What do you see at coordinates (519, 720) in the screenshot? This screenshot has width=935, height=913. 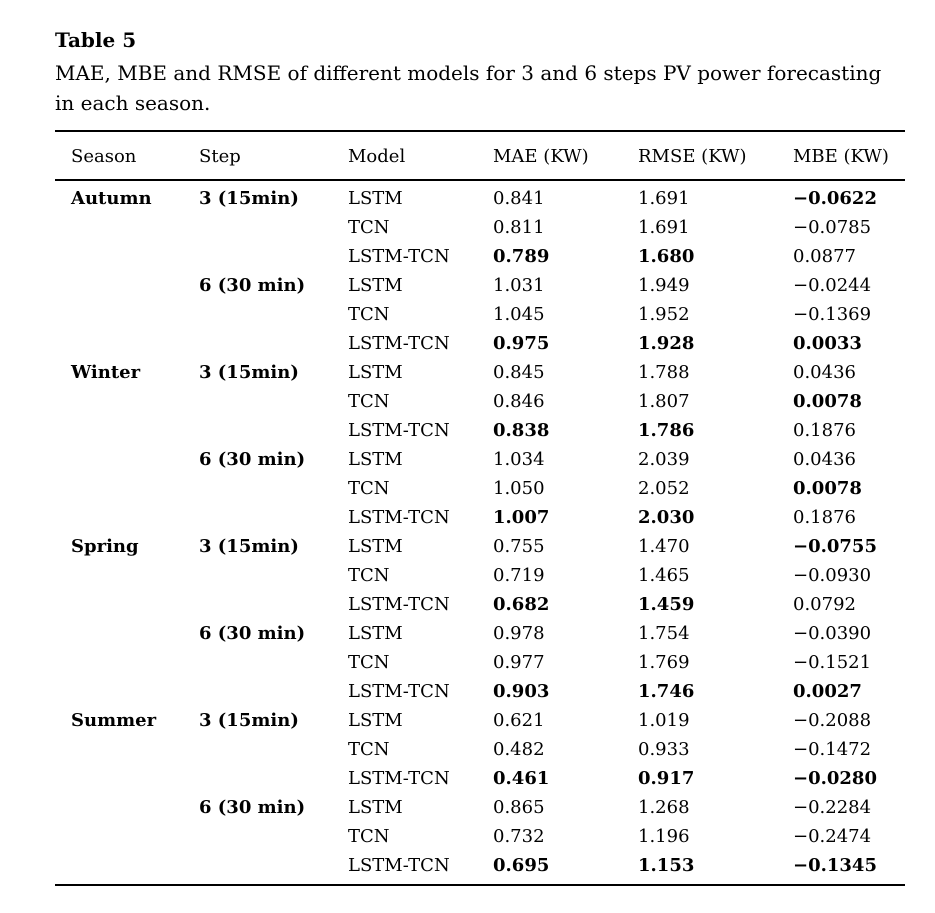 I see `mae-cell: 0.621` at bounding box center [519, 720].